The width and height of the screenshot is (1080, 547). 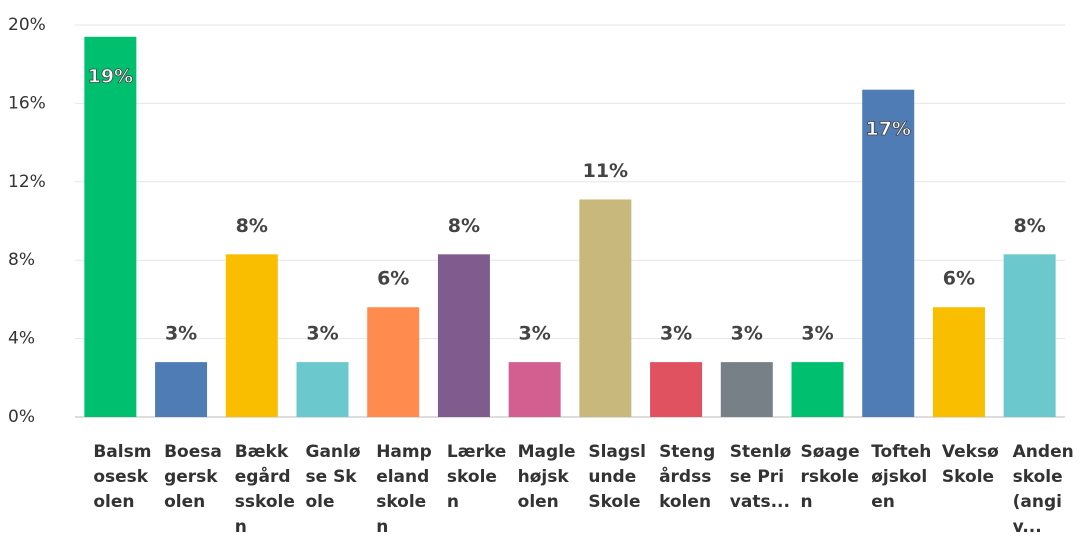 I want to click on x-tick-label: Bækkegårdsskolen, so click(x=264, y=489).